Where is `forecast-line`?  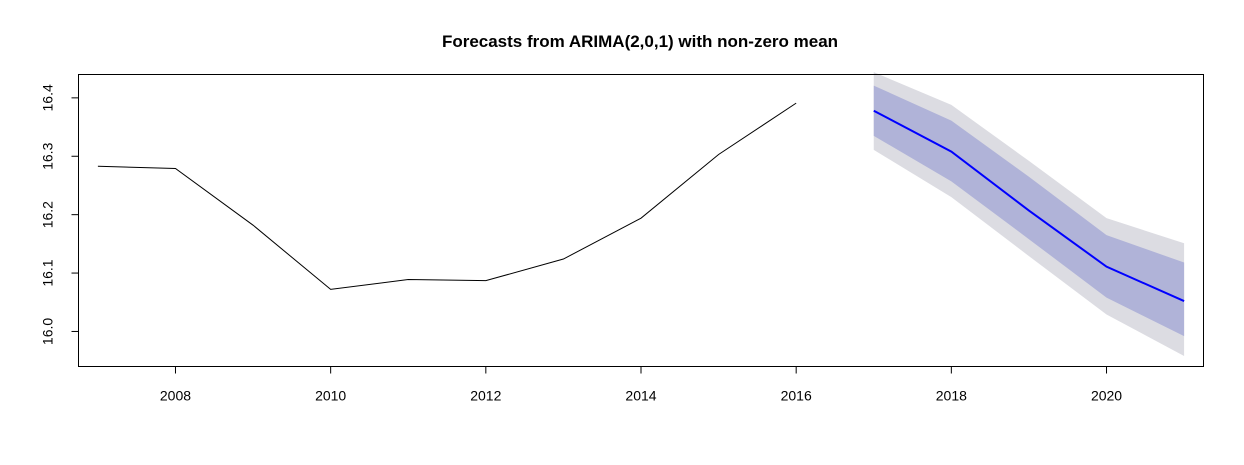 forecast-line is located at coordinates (1029, 206).